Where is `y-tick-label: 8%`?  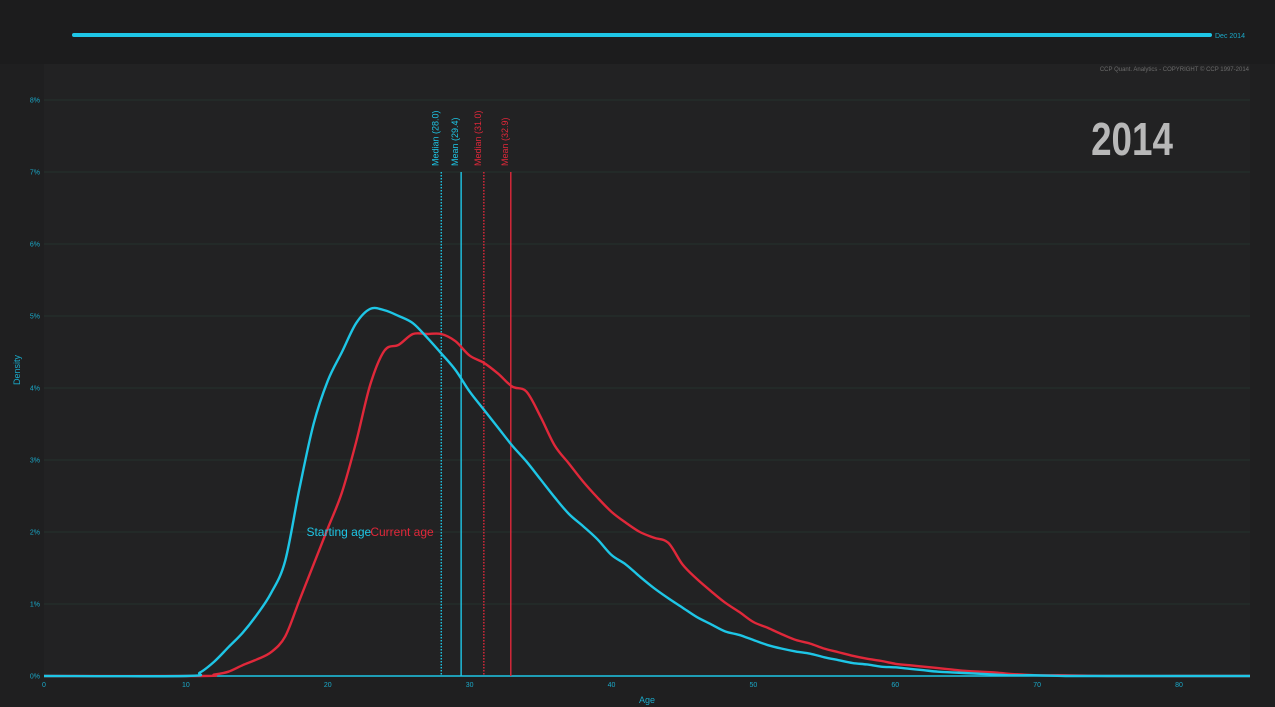 y-tick-label: 8% is located at coordinates (35, 101).